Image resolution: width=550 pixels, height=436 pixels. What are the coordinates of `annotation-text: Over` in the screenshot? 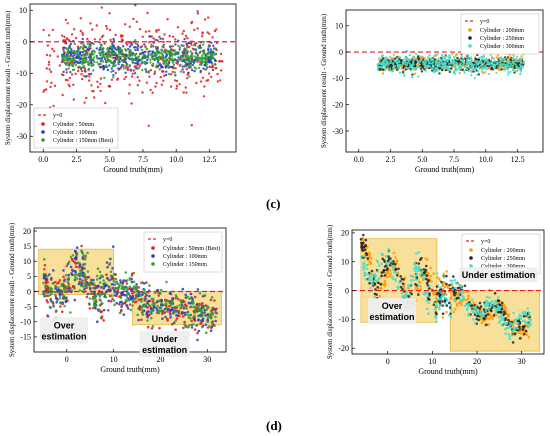 It's located at (64, 325).